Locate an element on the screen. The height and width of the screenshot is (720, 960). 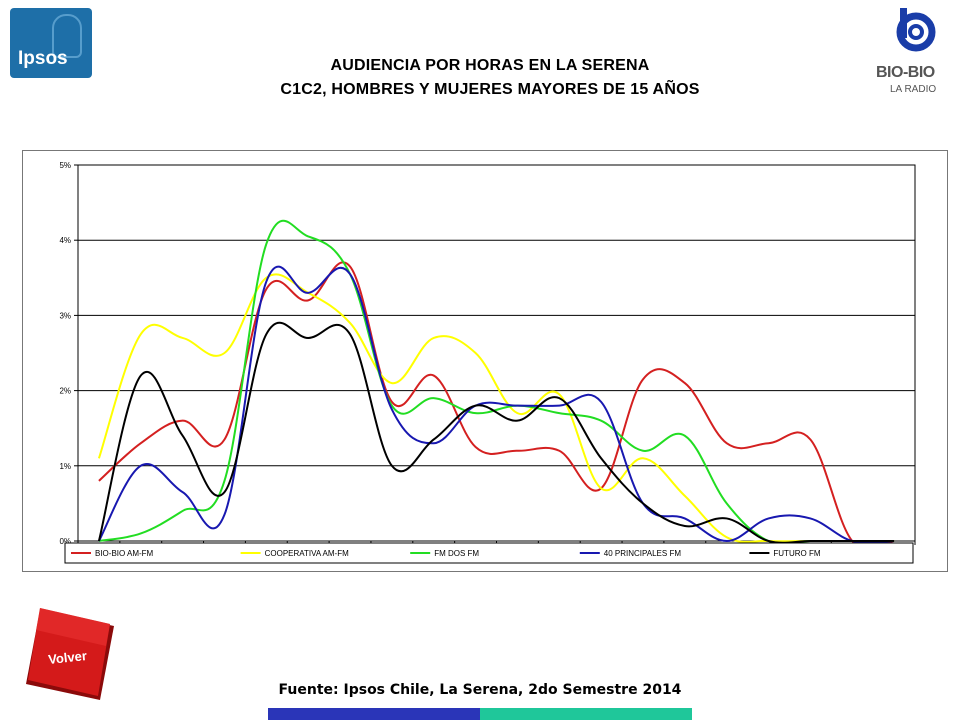
biobio-logo-name: BIO-BIO is located at coordinates (905, 72).